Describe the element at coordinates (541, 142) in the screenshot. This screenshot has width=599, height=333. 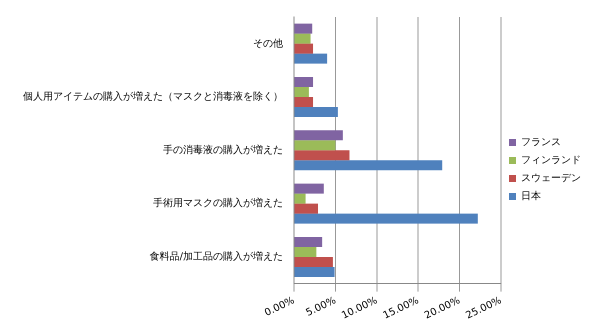
I see `legend-label: フランス` at that location.